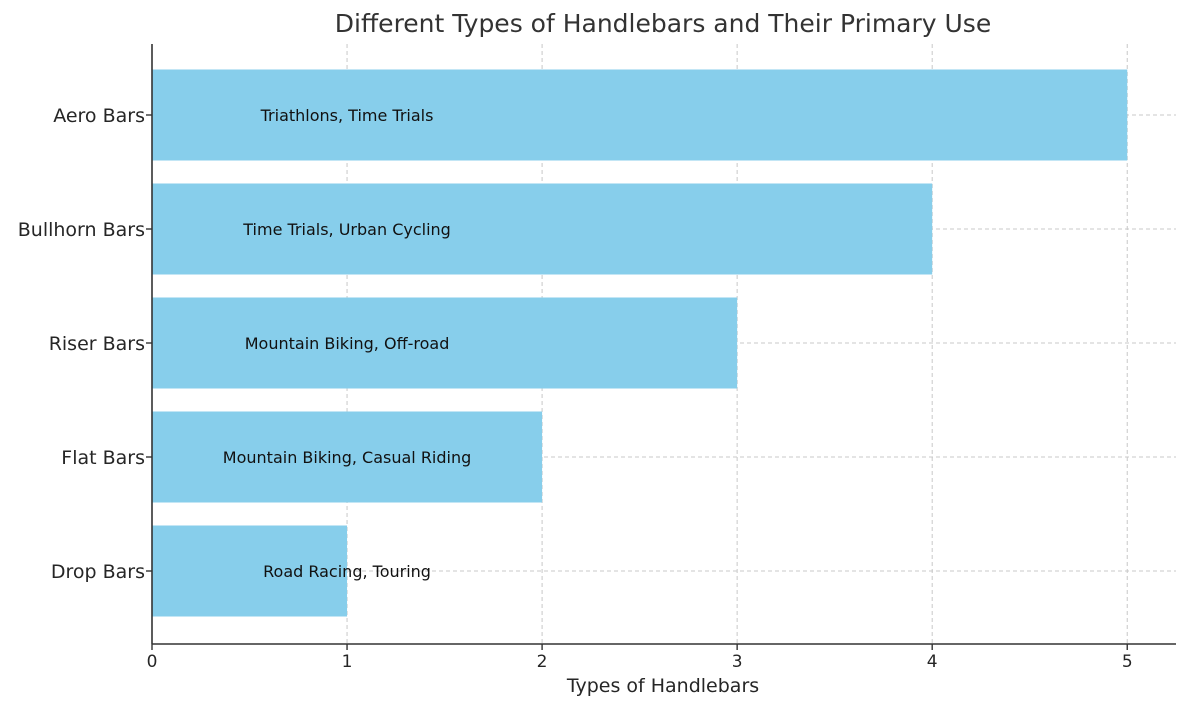  What do you see at coordinates (346, 229) in the screenshot?
I see `bar-label: Time Trials, Urban Cycling` at bounding box center [346, 229].